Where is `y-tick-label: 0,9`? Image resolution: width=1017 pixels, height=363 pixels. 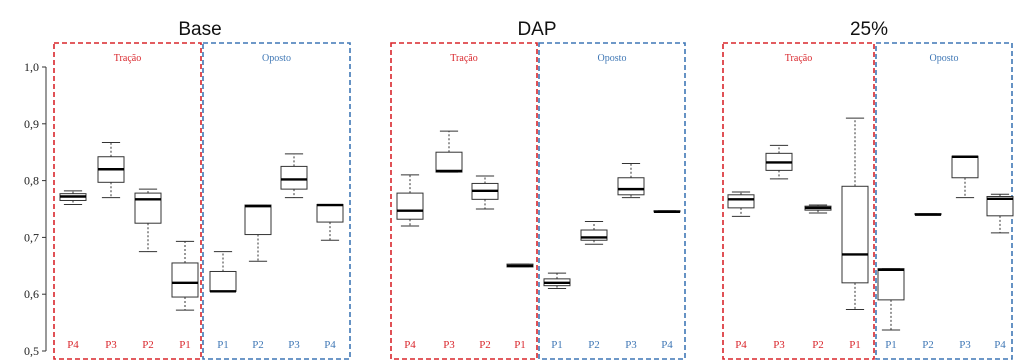
y-tick-label: 0,9 is located at coordinates (31, 124).